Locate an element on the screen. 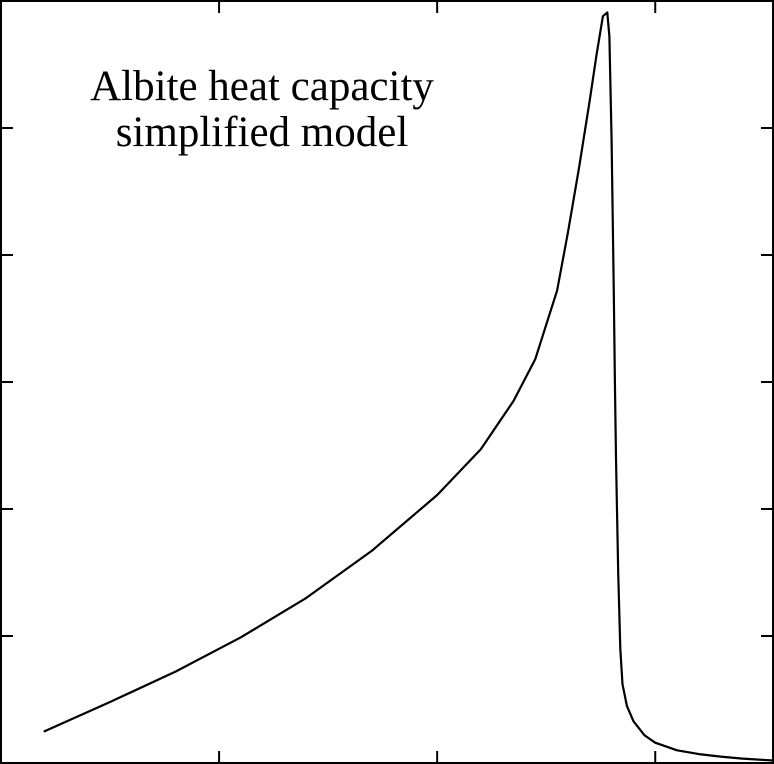 The width and height of the screenshot is (774, 764). chart-title-line-2: simplified model is located at coordinates (262, 132).